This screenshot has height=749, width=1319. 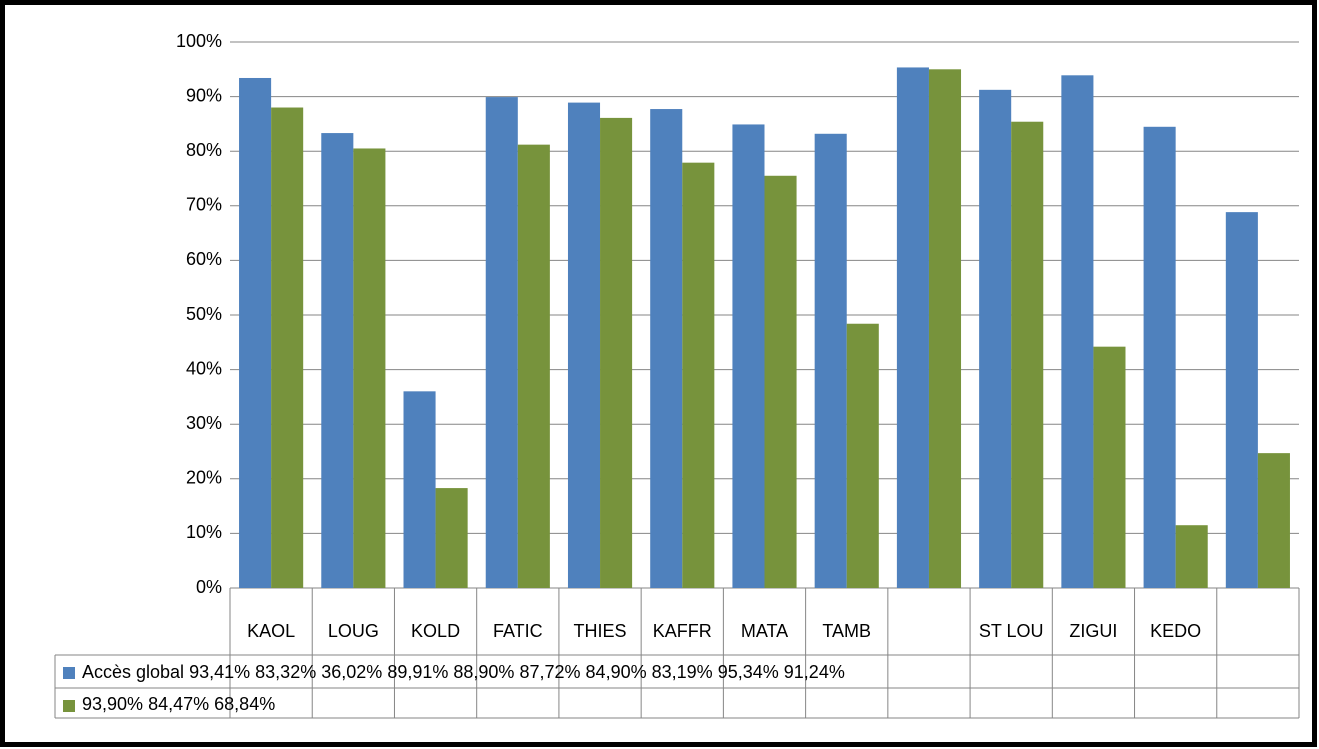 What do you see at coordinates (417, 672) in the screenshot?
I see `data-label: 89,91%` at bounding box center [417, 672].